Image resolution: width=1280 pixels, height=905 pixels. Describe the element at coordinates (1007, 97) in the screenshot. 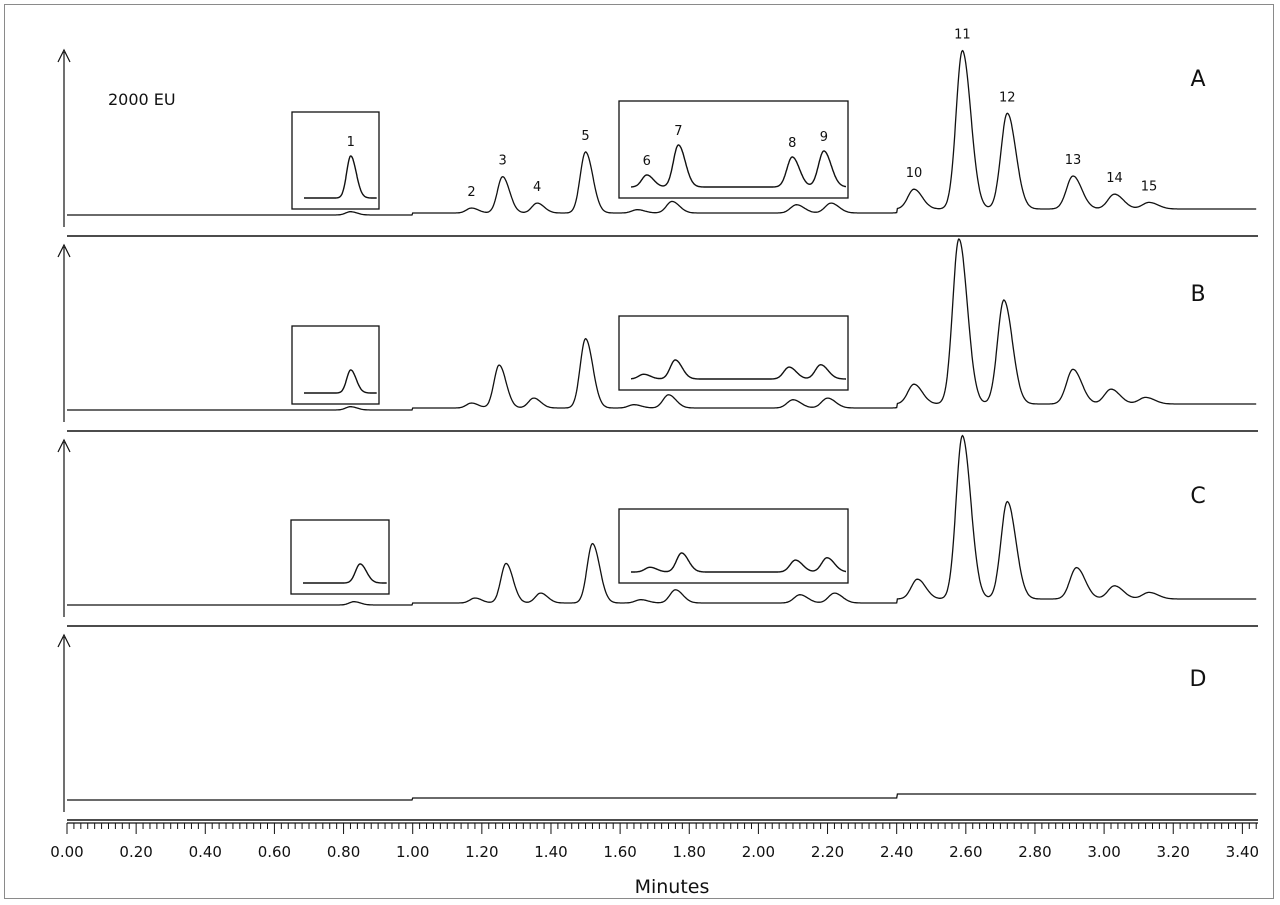

I see `peak-label: 12` at that location.